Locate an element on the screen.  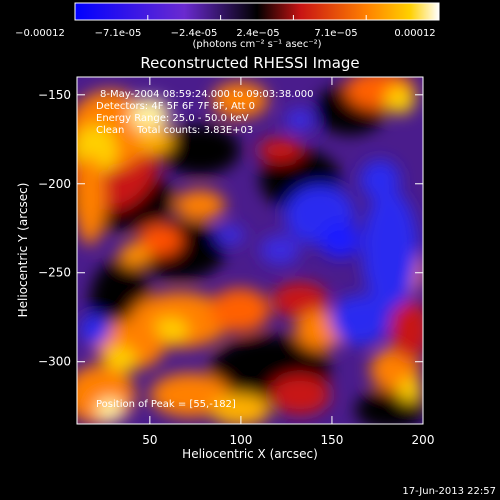
colorbar-tick-label: 0.00012 is located at coordinates (414, 33).